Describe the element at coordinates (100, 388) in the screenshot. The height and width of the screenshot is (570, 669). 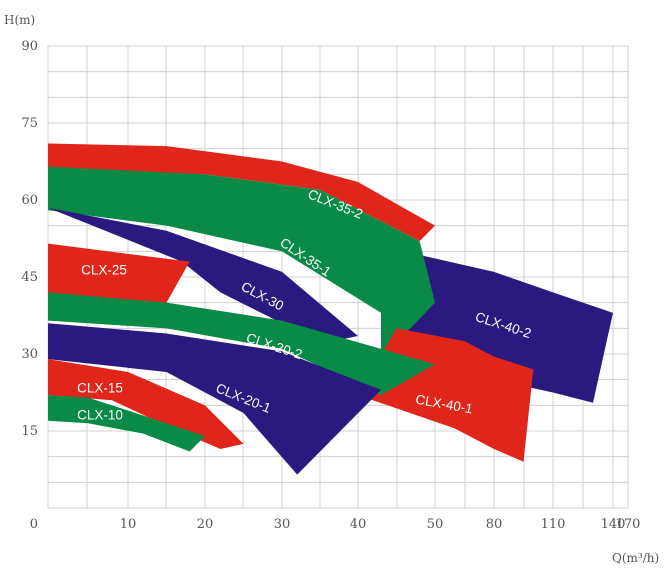
I see `band-label: CLX-15` at that location.